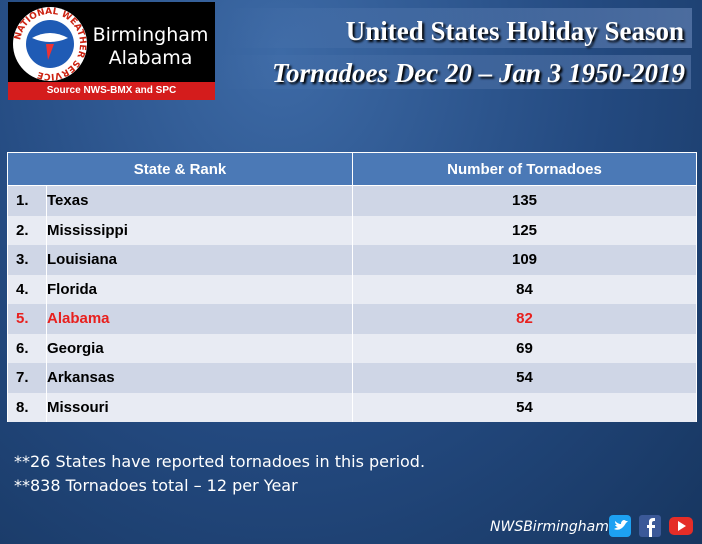 This screenshot has height=544, width=702. Describe the element at coordinates (524, 260) in the screenshot. I see `cell-num: 109` at that location.